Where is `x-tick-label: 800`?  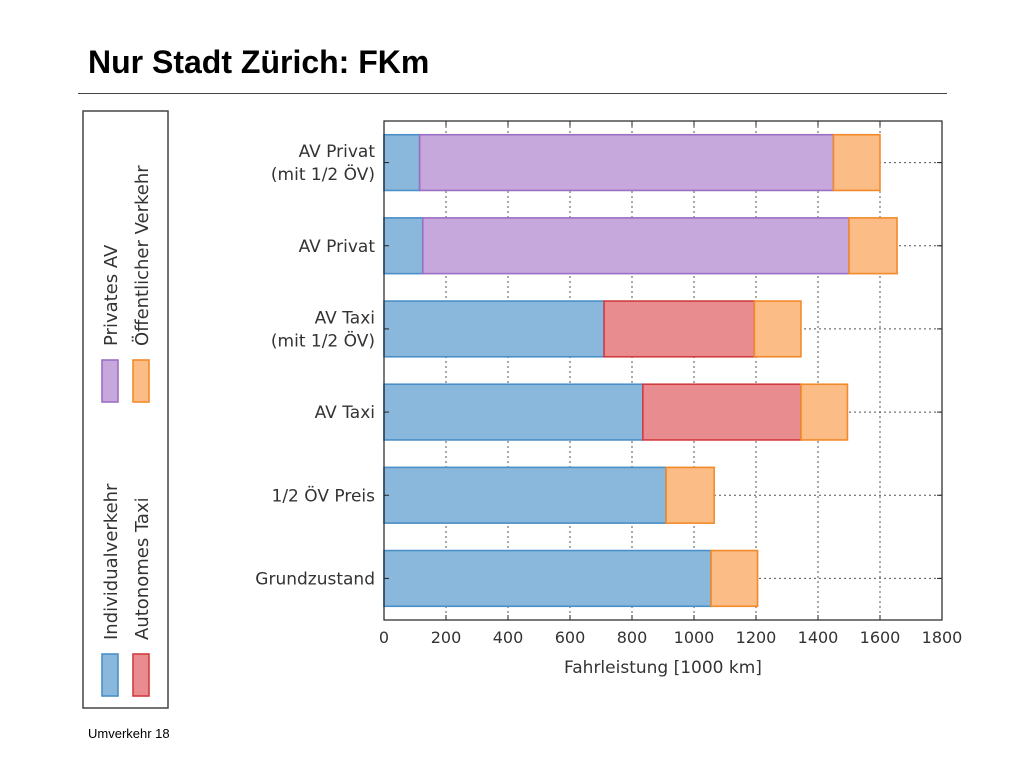 x-tick-label: 800 is located at coordinates (632, 637).